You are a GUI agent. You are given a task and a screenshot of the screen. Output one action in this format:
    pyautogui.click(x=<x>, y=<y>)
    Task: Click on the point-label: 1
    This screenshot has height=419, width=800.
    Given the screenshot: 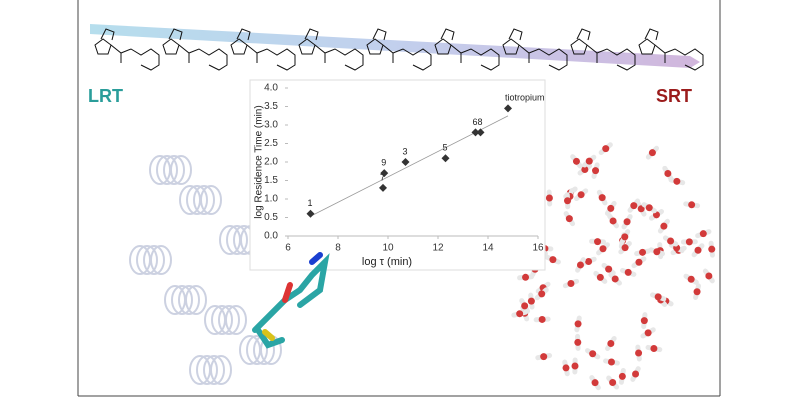 What is the action you would take?
    pyautogui.click(x=310, y=203)
    